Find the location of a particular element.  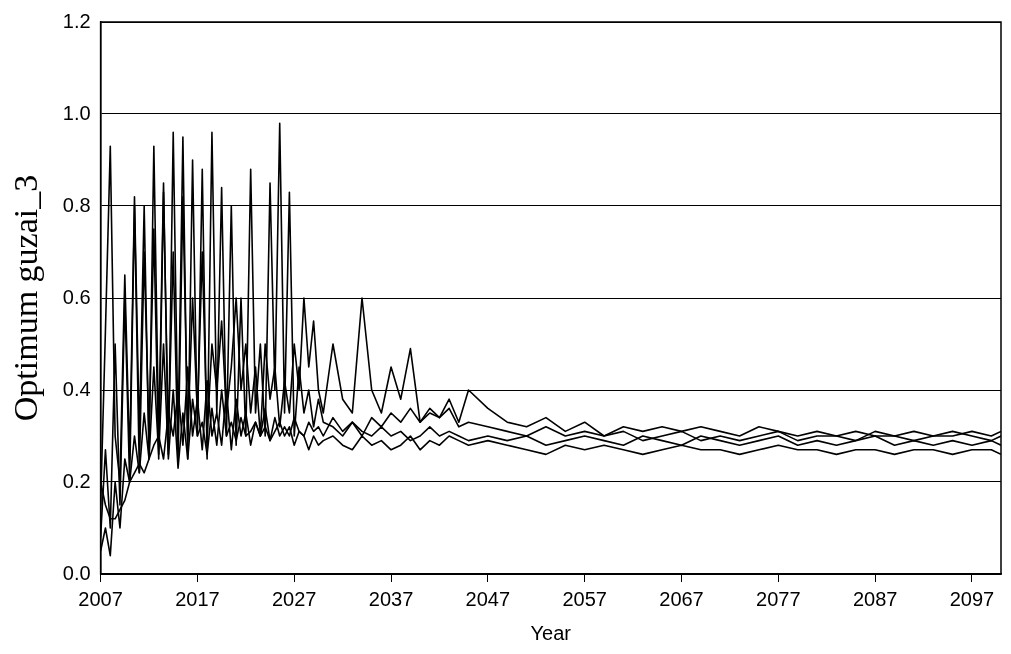

y-tick-label: 0.8 is located at coordinates (76, 204).